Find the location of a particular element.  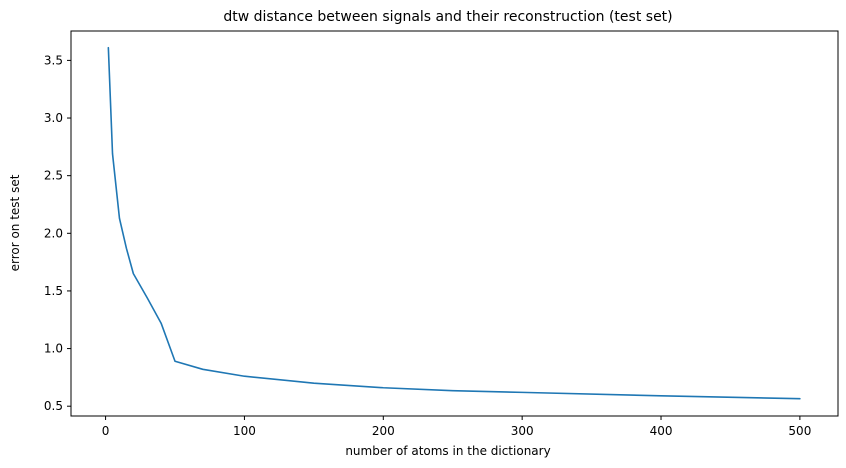

x-tick-label: 100 is located at coordinates (244, 431).